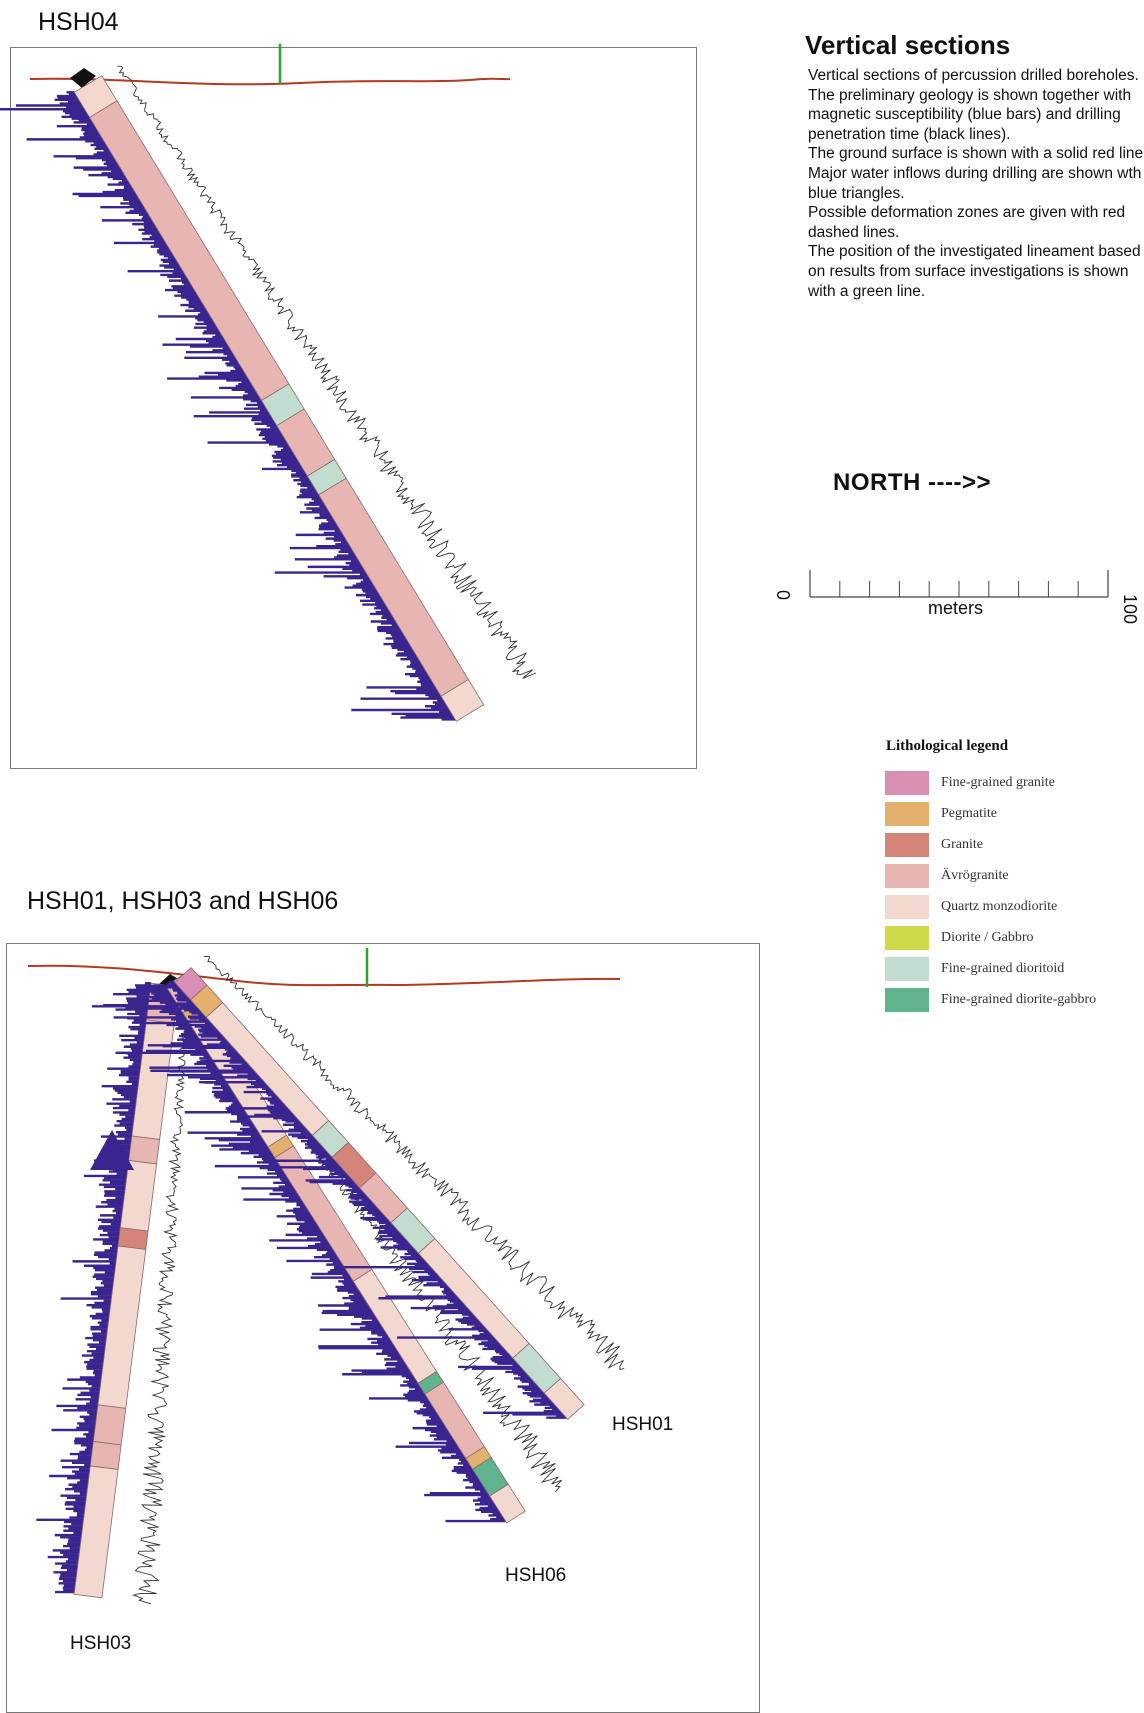 The height and width of the screenshot is (1713, 1144). What do you see at coordinates (183, 901) in the screenshot?
I see `panel2-title: HSH01, HSH03 and HSH06` at bounding box center [183, 901].